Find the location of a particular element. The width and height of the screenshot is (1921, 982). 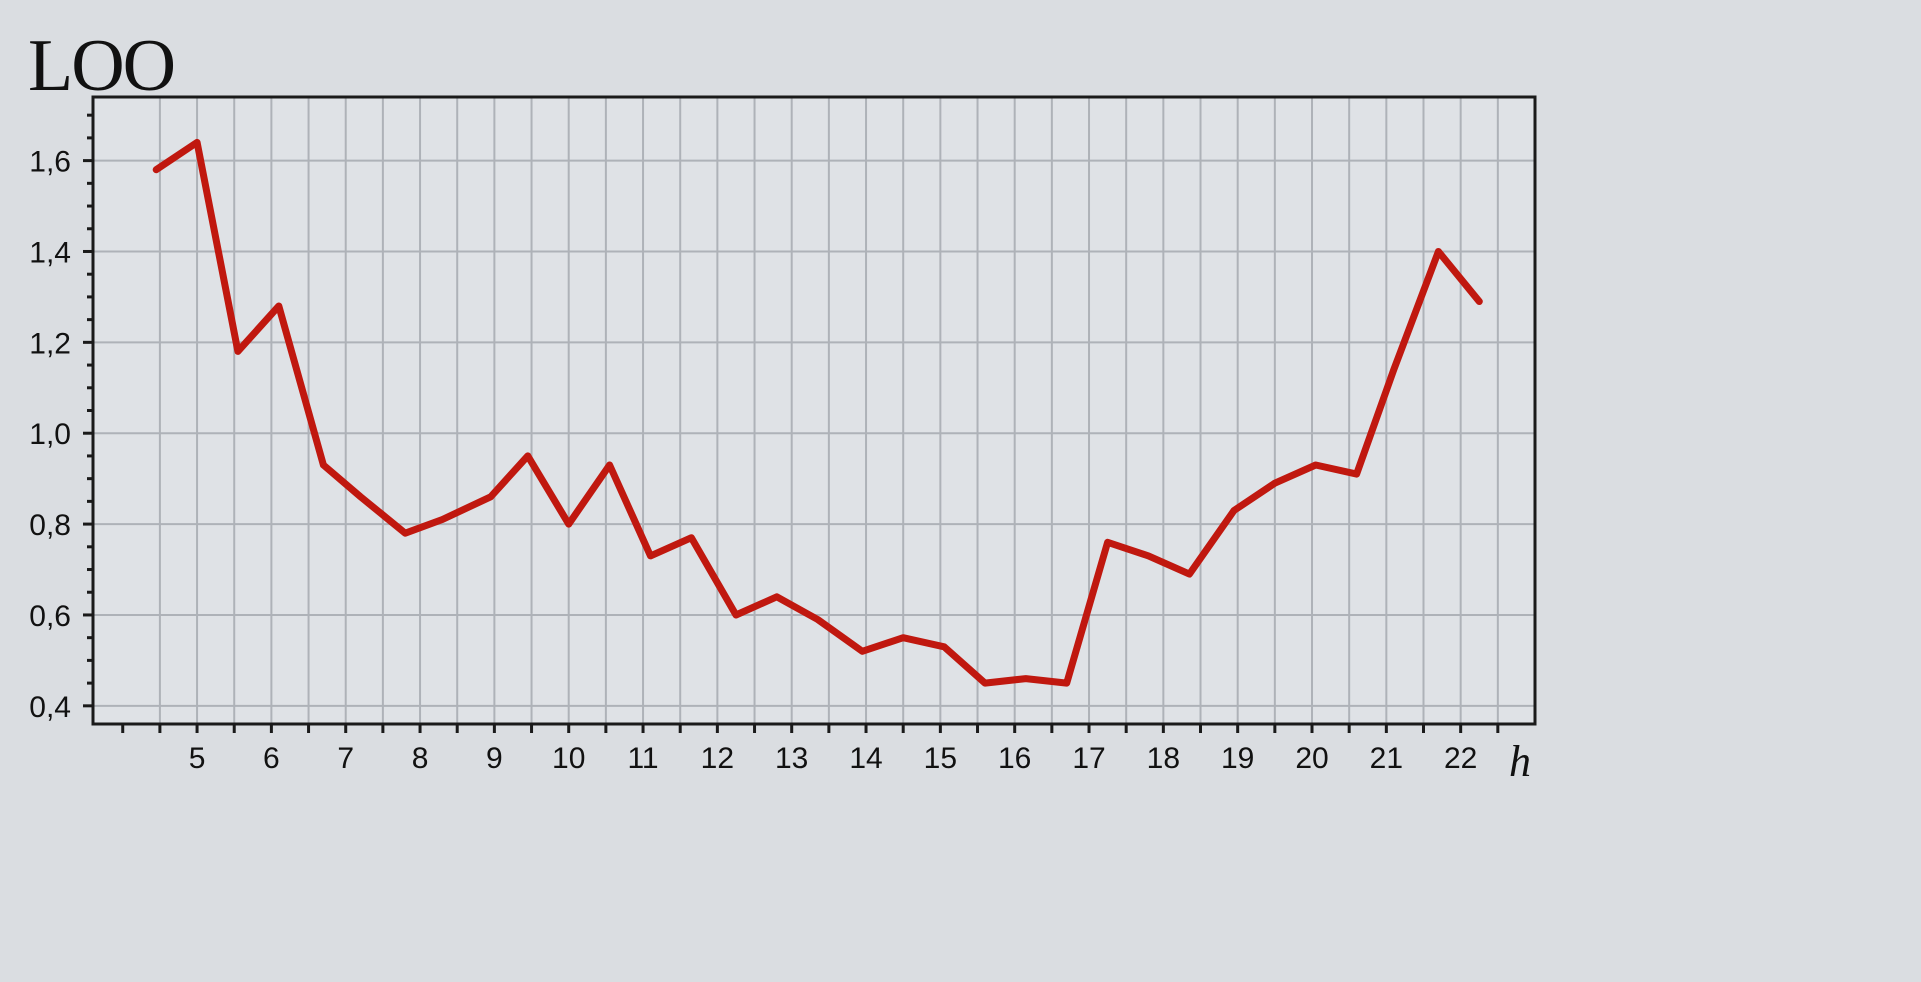

x-tick-label: 5 is located at coordinates (197, 758).